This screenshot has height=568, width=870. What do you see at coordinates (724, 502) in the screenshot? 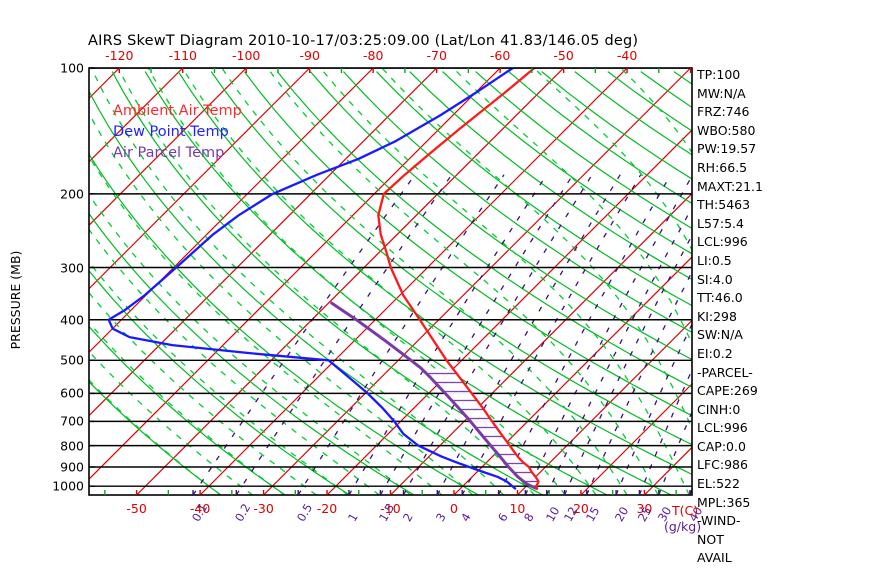
I see `index-mpl: MPL:365` at bounding box center [724, 502].